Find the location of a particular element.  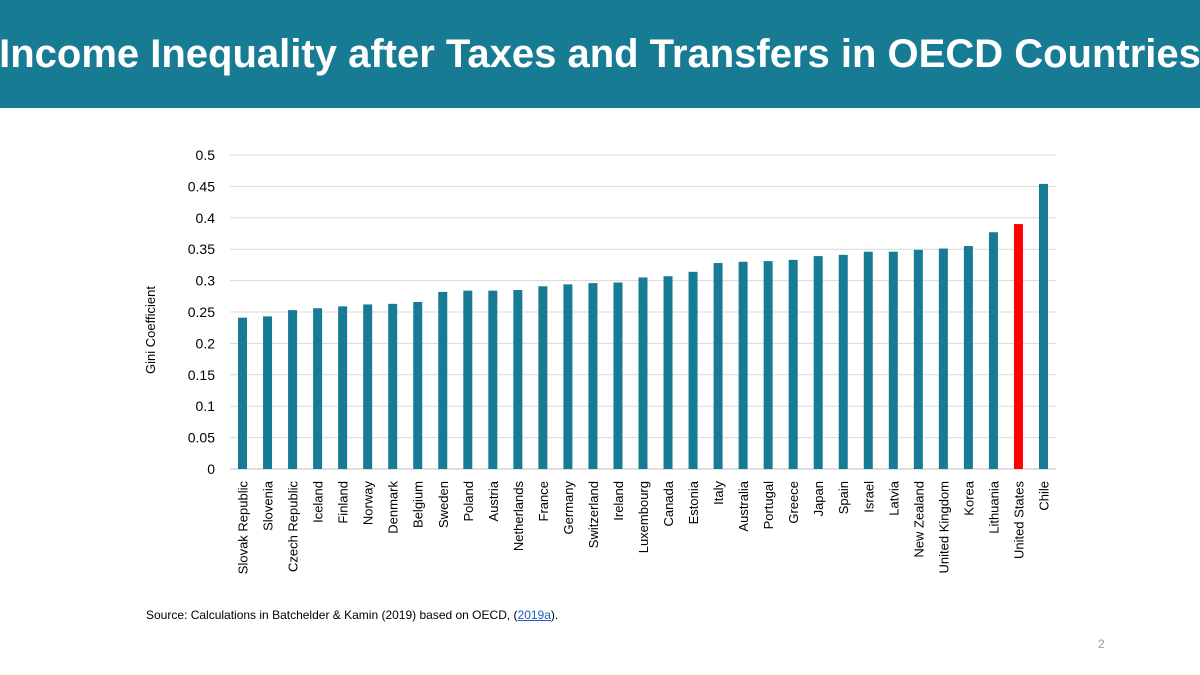

bar-sweden is located at coordinates (443, 380).